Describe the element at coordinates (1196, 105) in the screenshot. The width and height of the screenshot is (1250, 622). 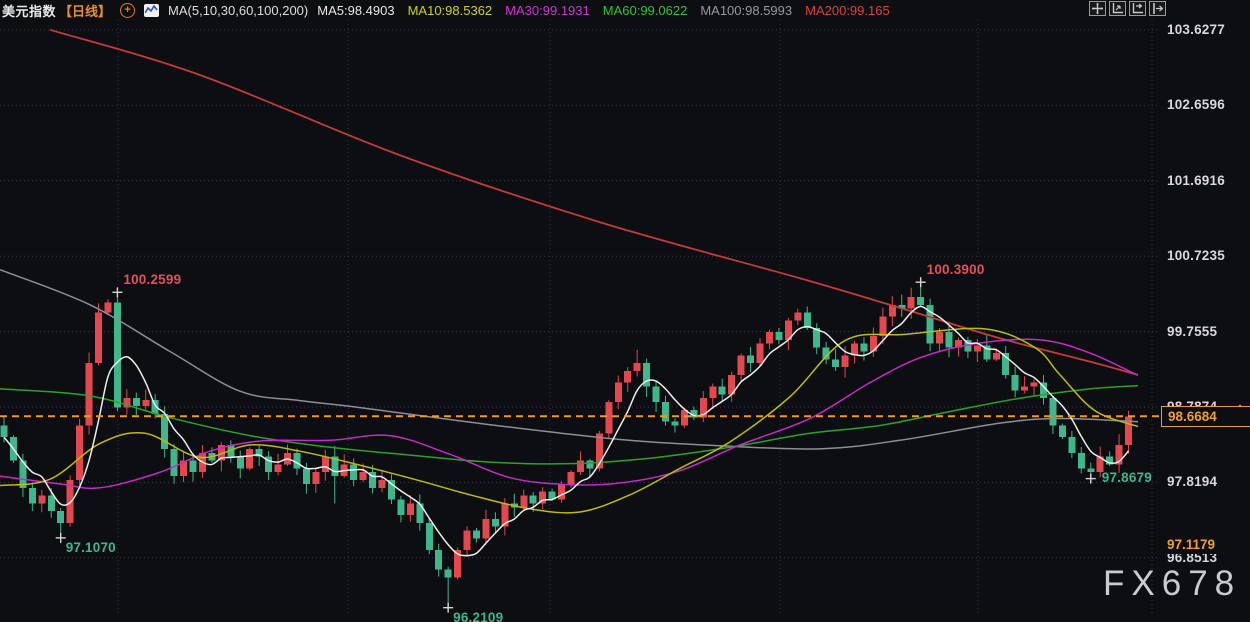
I see `axis-price-label: 102.6596` at that location.